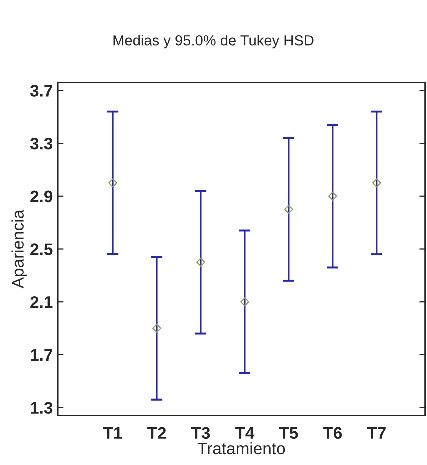 The width and height of the screenshot is (427, 465). Describe the element at coordinates (376, 433) in the screenshot. I see `x-tick-label: T7` at that location.